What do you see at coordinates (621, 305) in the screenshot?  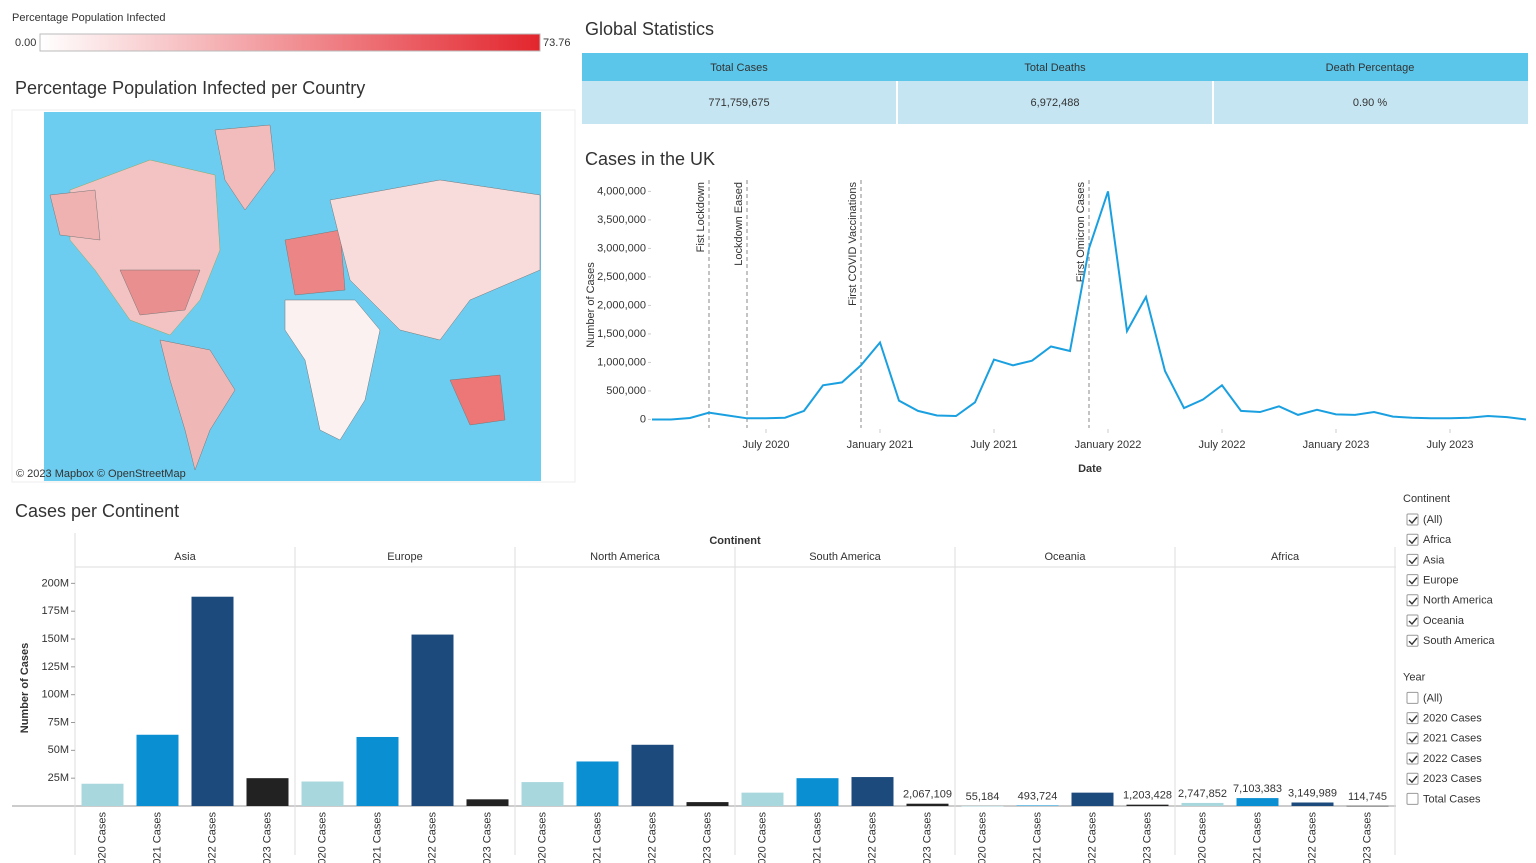 I see `y-tick-label: 2,000,000` at bounding box center [621, 305].